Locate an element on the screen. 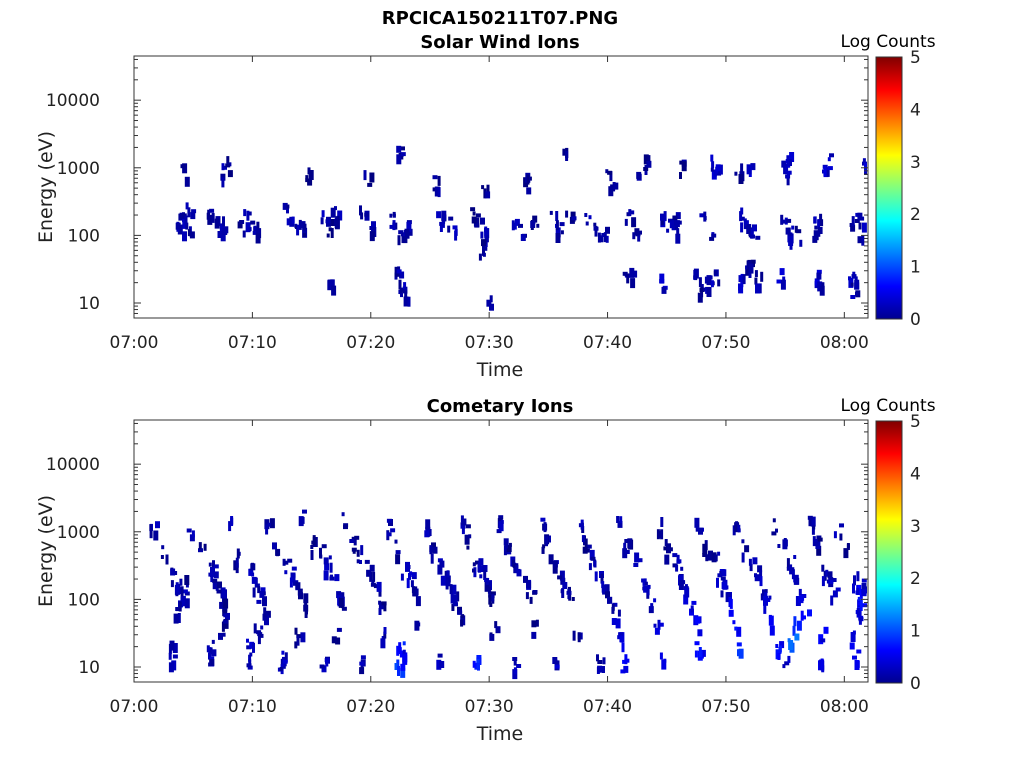  y-tick-label: 10000 is located at coordinates (73, 101).